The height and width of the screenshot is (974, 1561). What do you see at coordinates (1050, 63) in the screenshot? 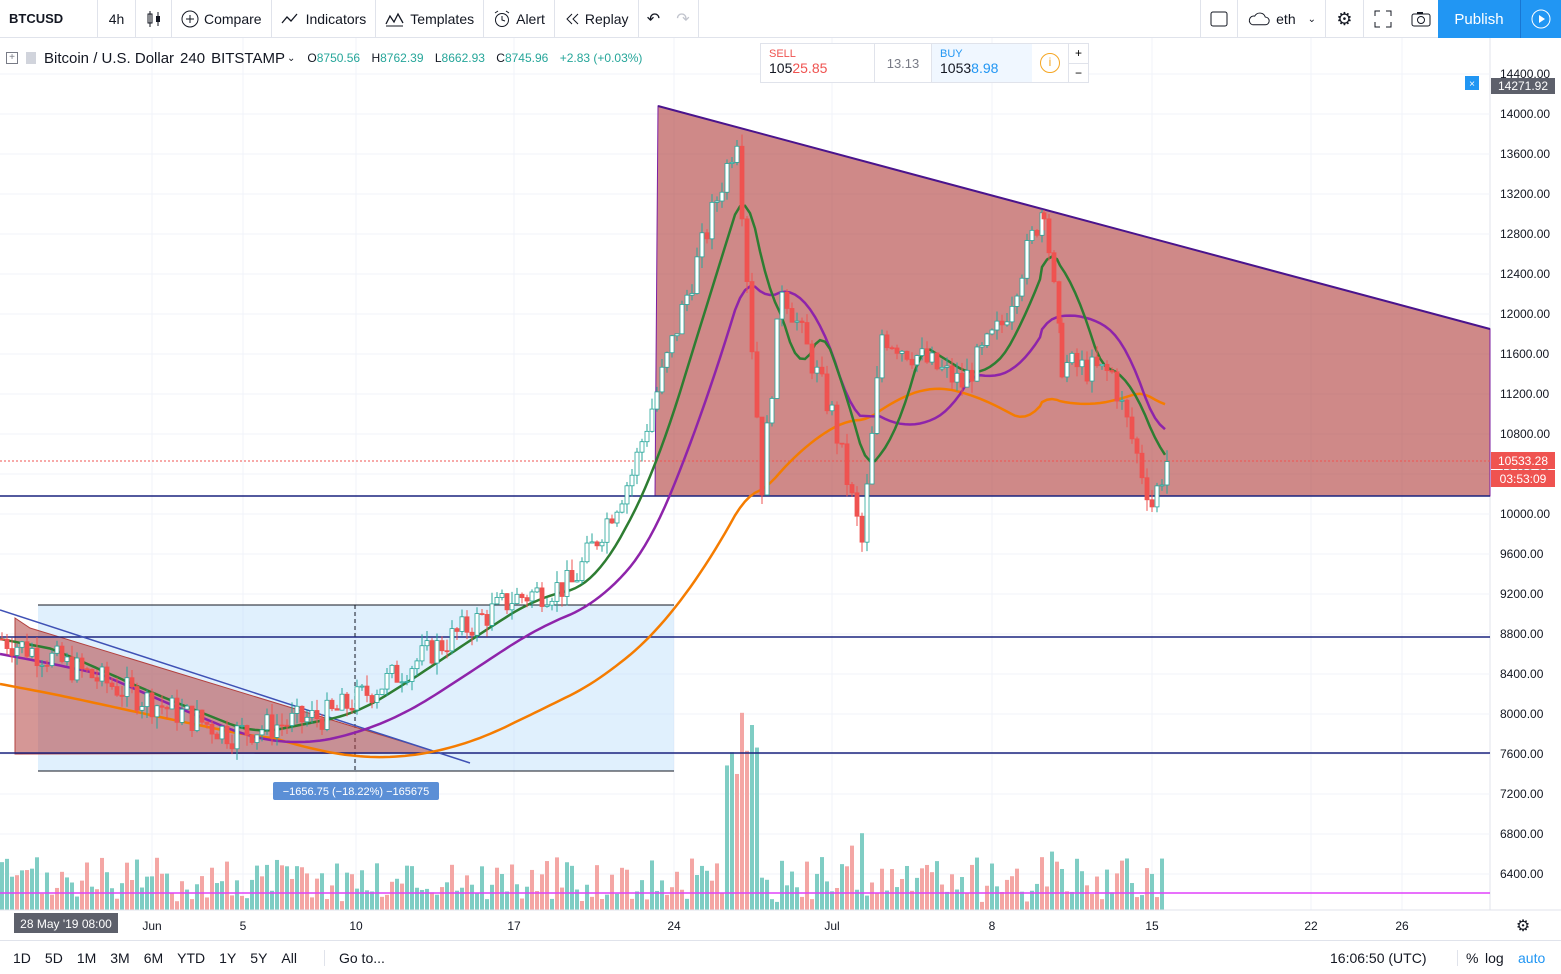
I see `info-button: i` at bounding box center [1050, 63].